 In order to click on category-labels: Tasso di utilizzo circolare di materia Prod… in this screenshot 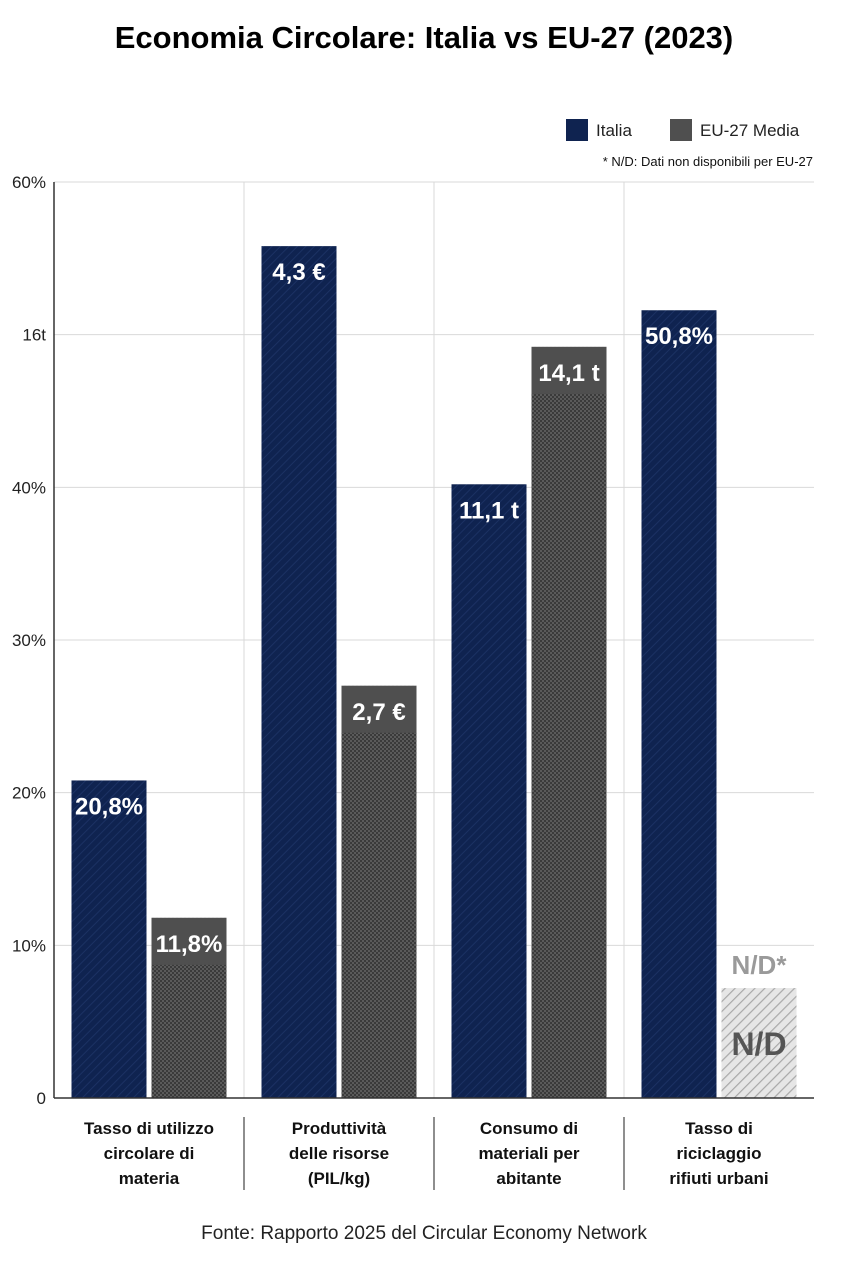, I will do `click(426, 1153)`.